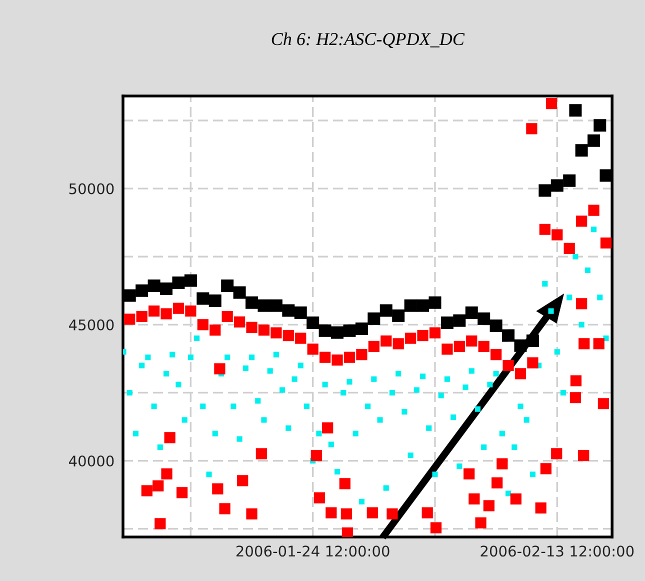 Image resolution: width=645 pixels, height=581 pixels. I want to click on chart-title: Ch 6: H2:ASC-QPDX_DC, so click(368, 40).